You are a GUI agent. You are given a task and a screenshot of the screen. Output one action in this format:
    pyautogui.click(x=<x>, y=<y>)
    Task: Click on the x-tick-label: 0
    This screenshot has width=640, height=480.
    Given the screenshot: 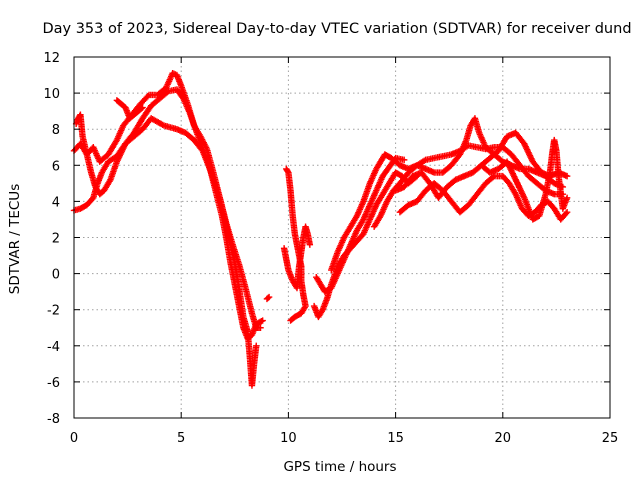 What is the action you would take?
    pyautogui.click(x=74, y=438)
    